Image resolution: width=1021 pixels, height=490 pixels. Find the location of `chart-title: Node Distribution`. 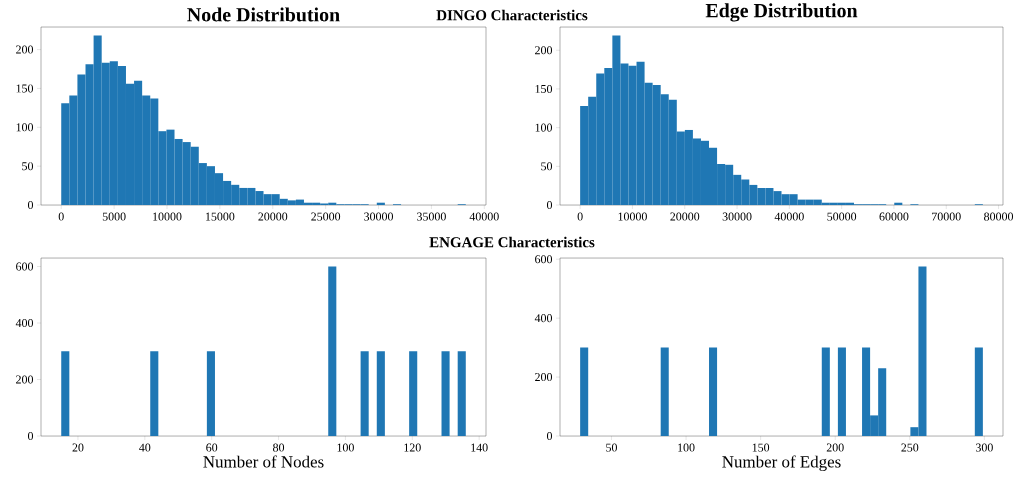

chart-title: Node Distribution is located at coordinates (263, 14).